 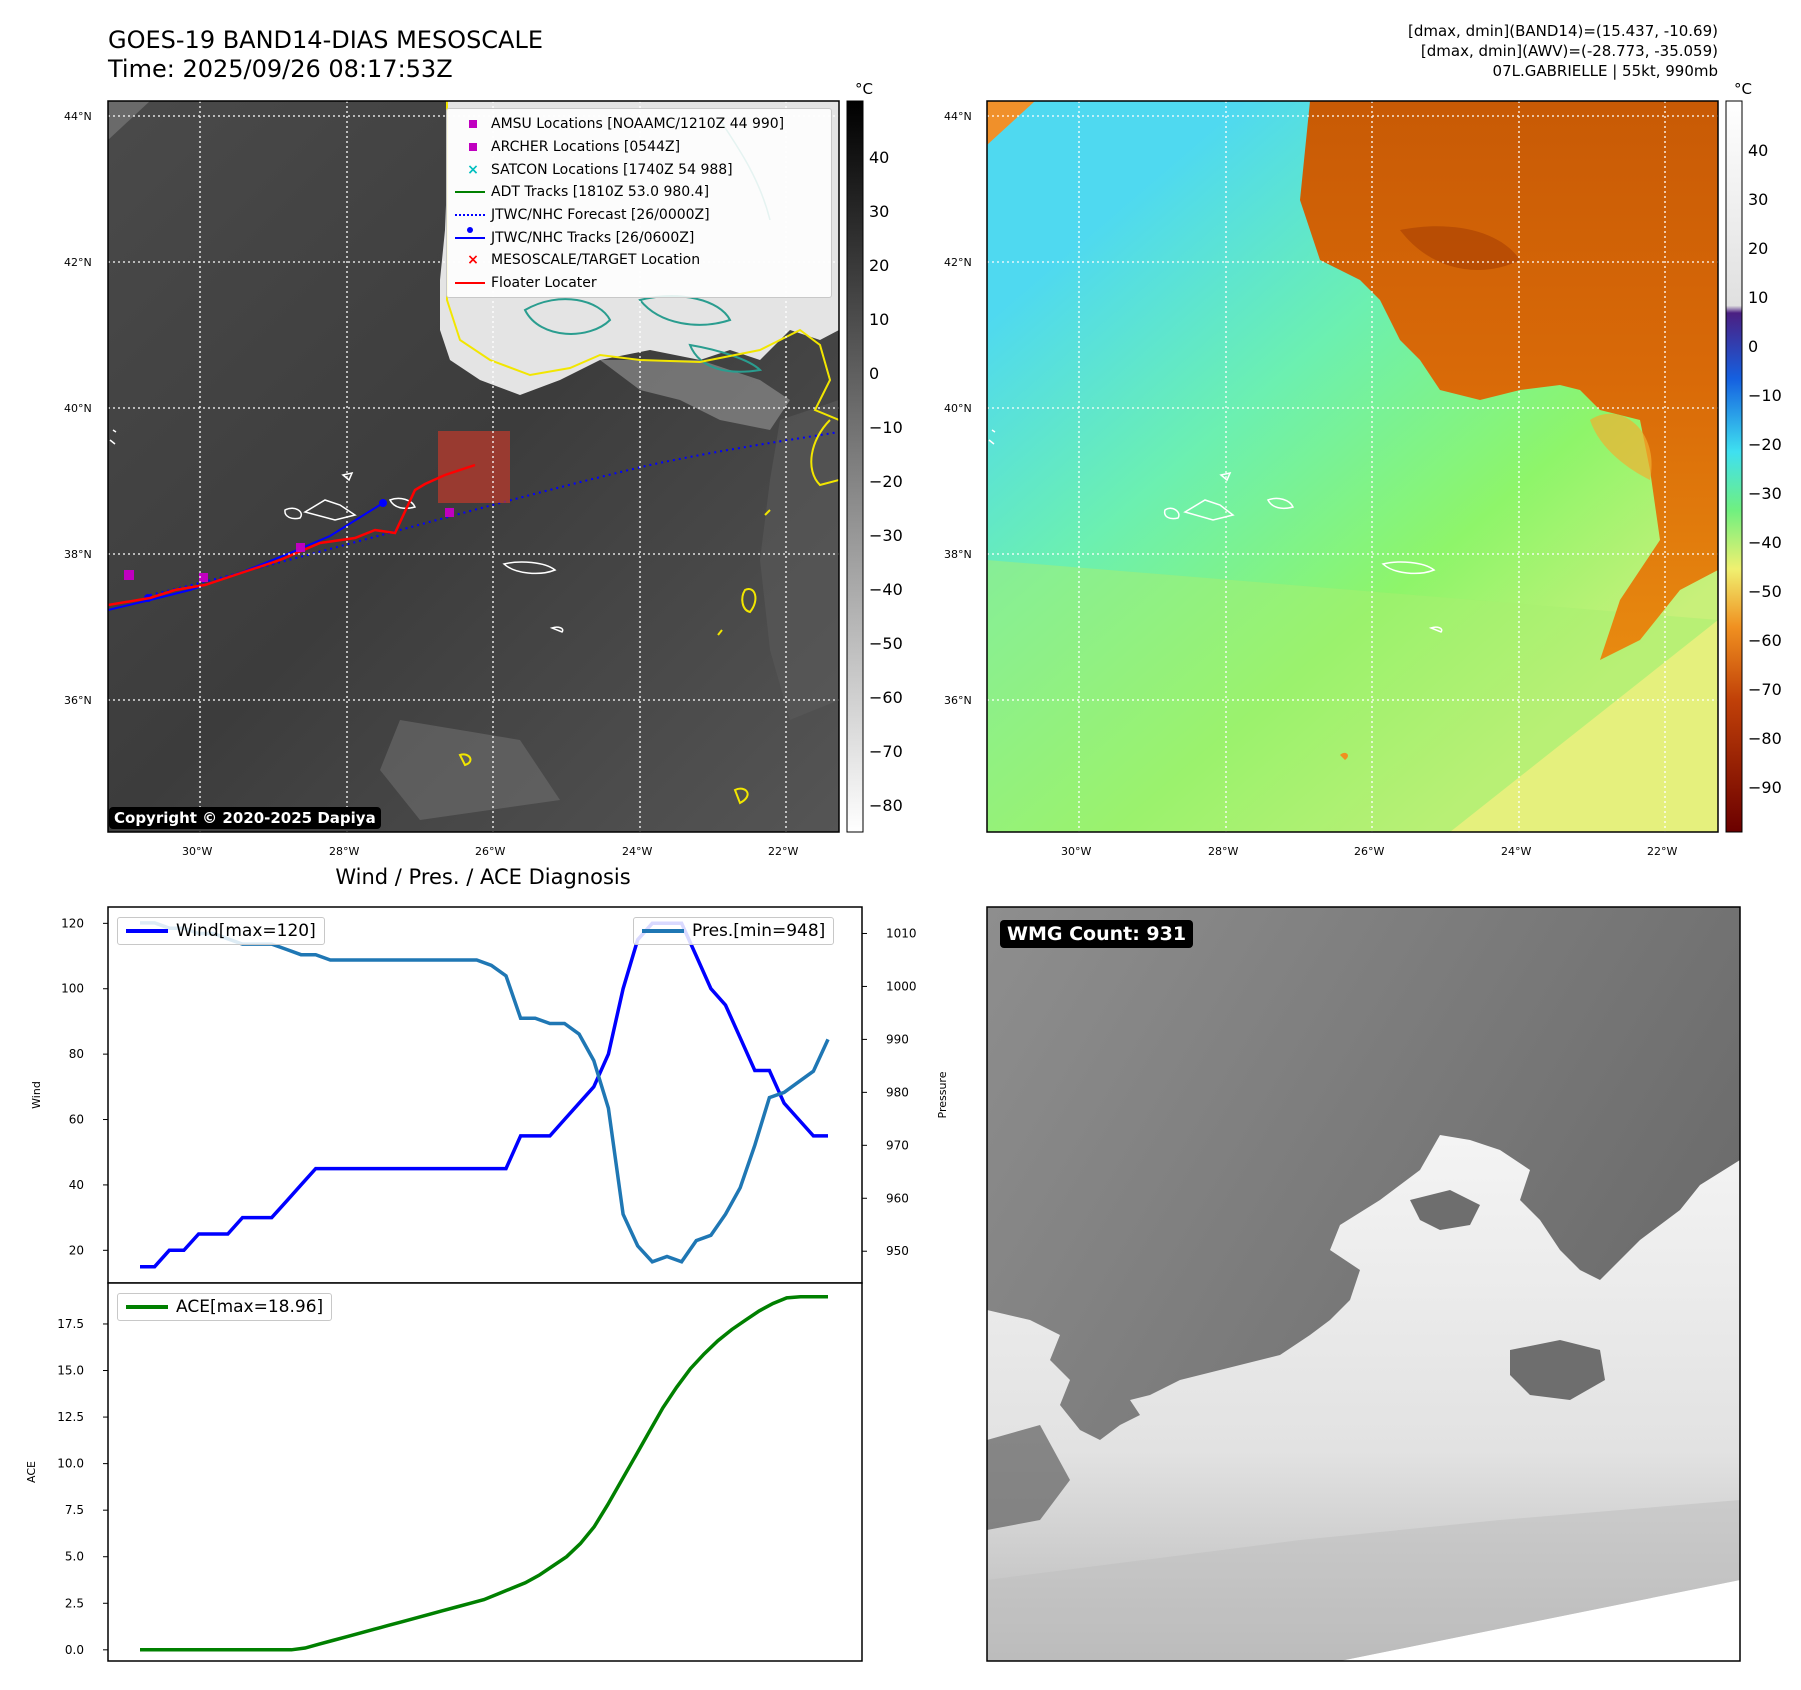 I want to click on wv-colorbar-tick: −90, so click(x=1765, y=787).